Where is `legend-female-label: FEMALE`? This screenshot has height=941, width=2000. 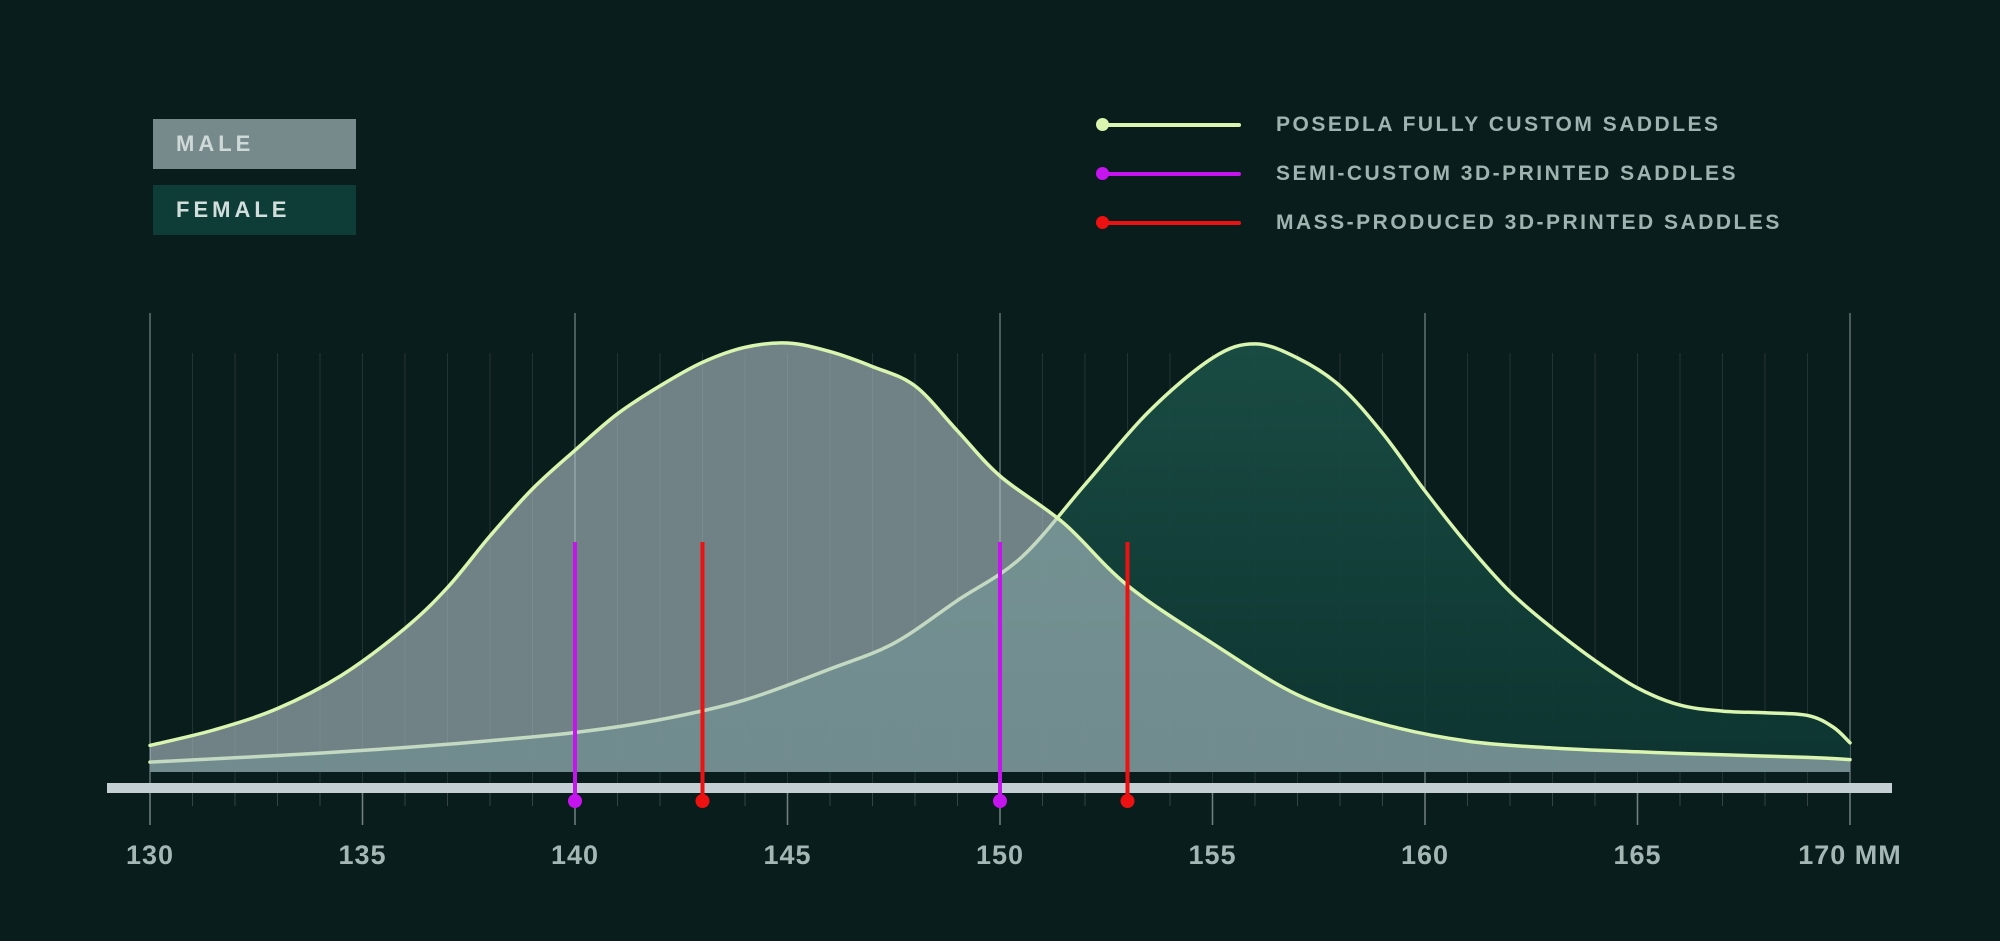
legend-female-label: FEMALE is located at coordinates (233, 209).